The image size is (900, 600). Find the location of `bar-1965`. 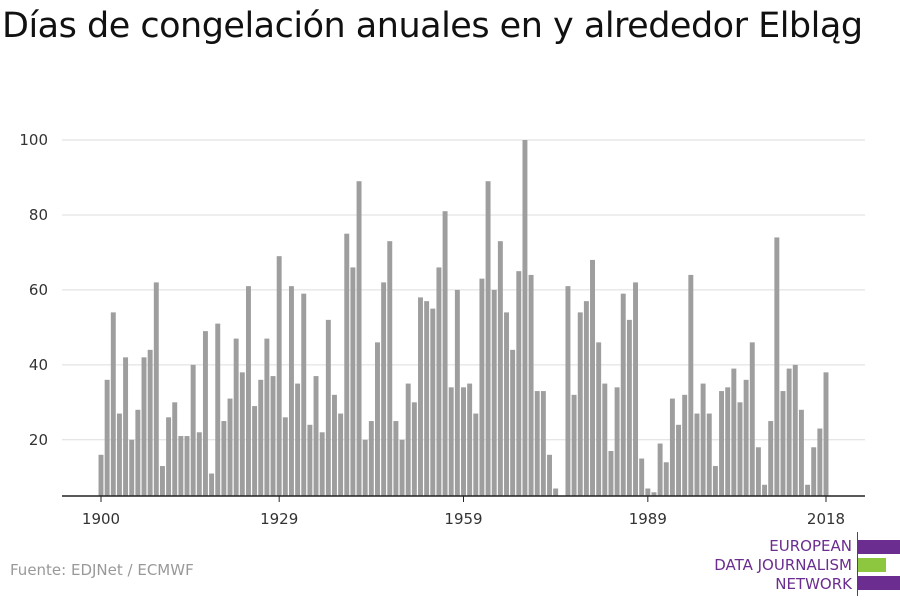

bar-1965 is located at coordinates (500, 368).